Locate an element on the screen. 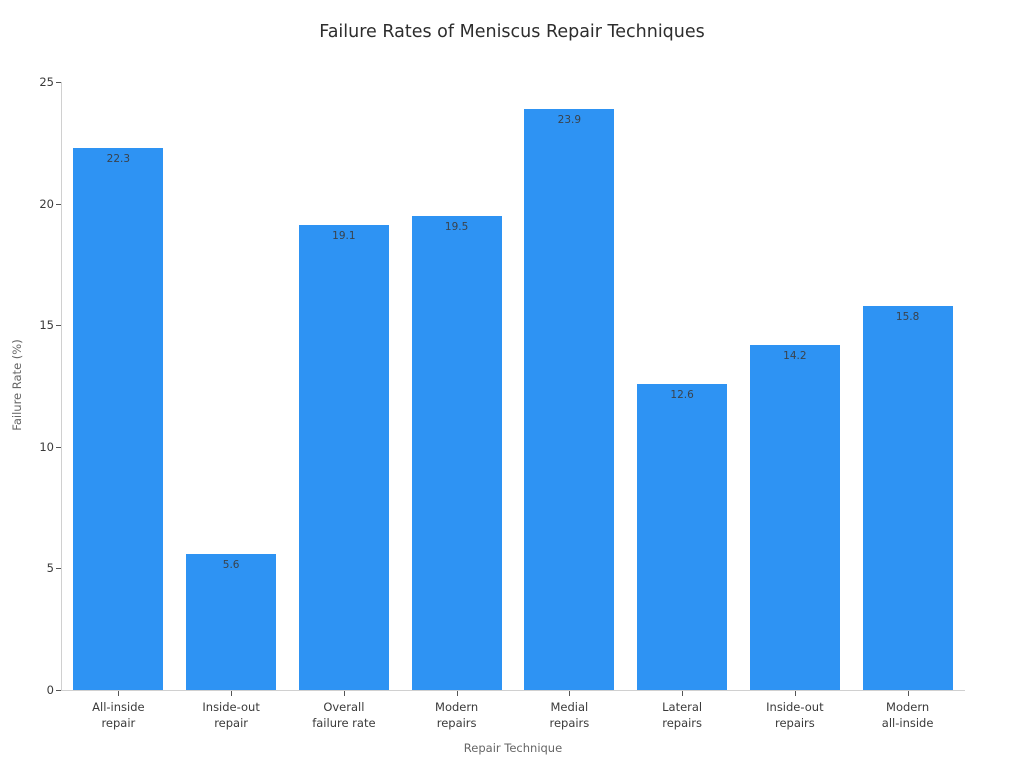  bar-value-label: 19.5 is located at coordinates (456, 226).